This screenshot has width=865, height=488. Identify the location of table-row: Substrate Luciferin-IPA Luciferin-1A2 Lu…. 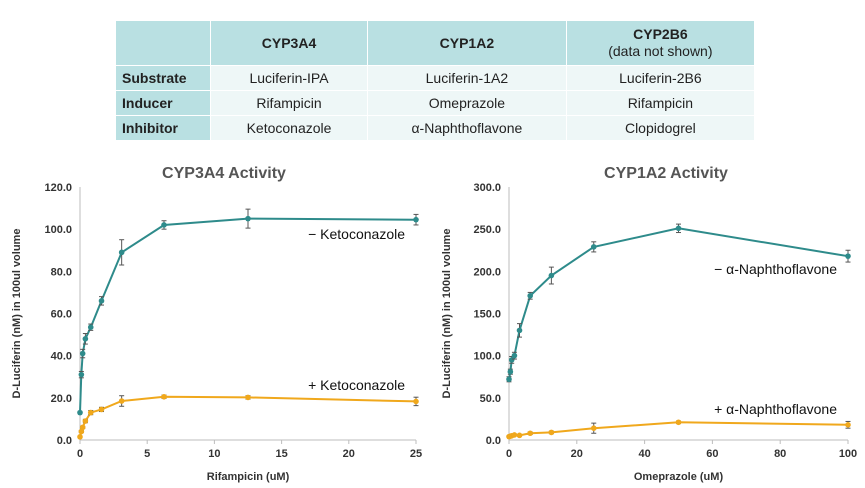
(435, 78).